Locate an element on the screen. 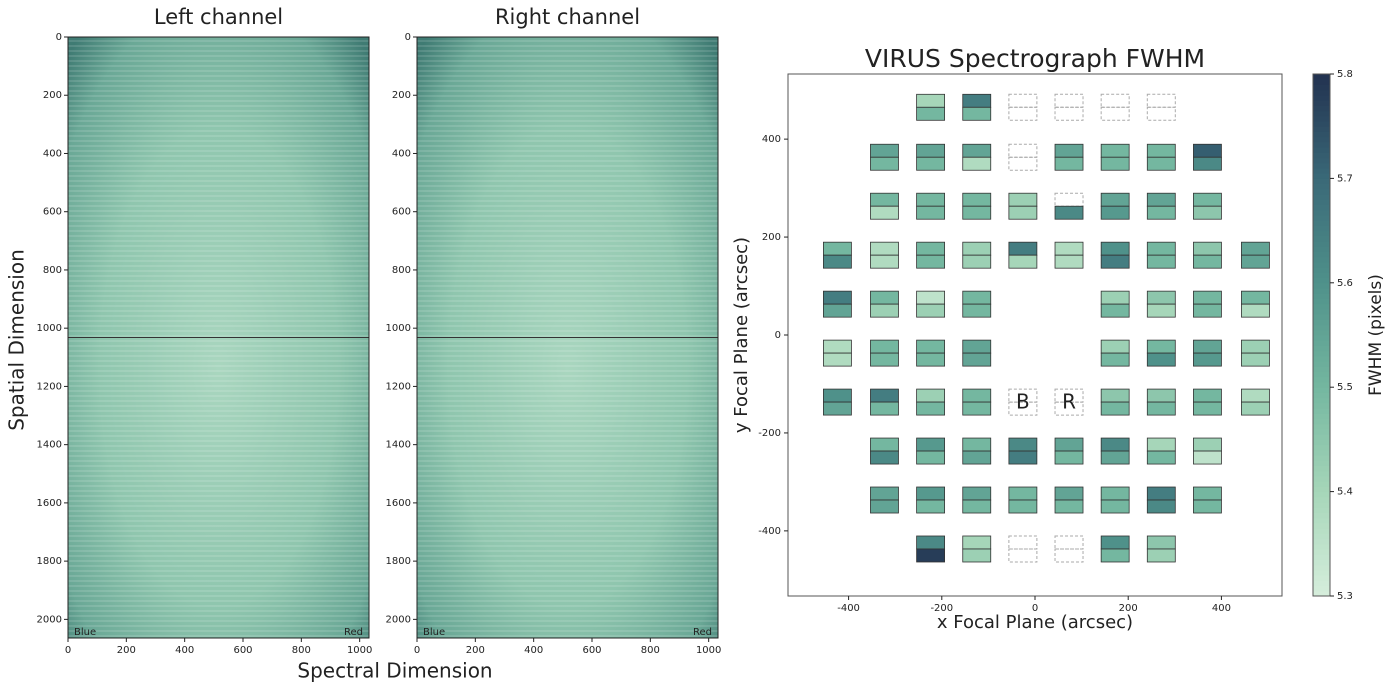  y-tick-label: 0 is located at coordinates (408, 37).